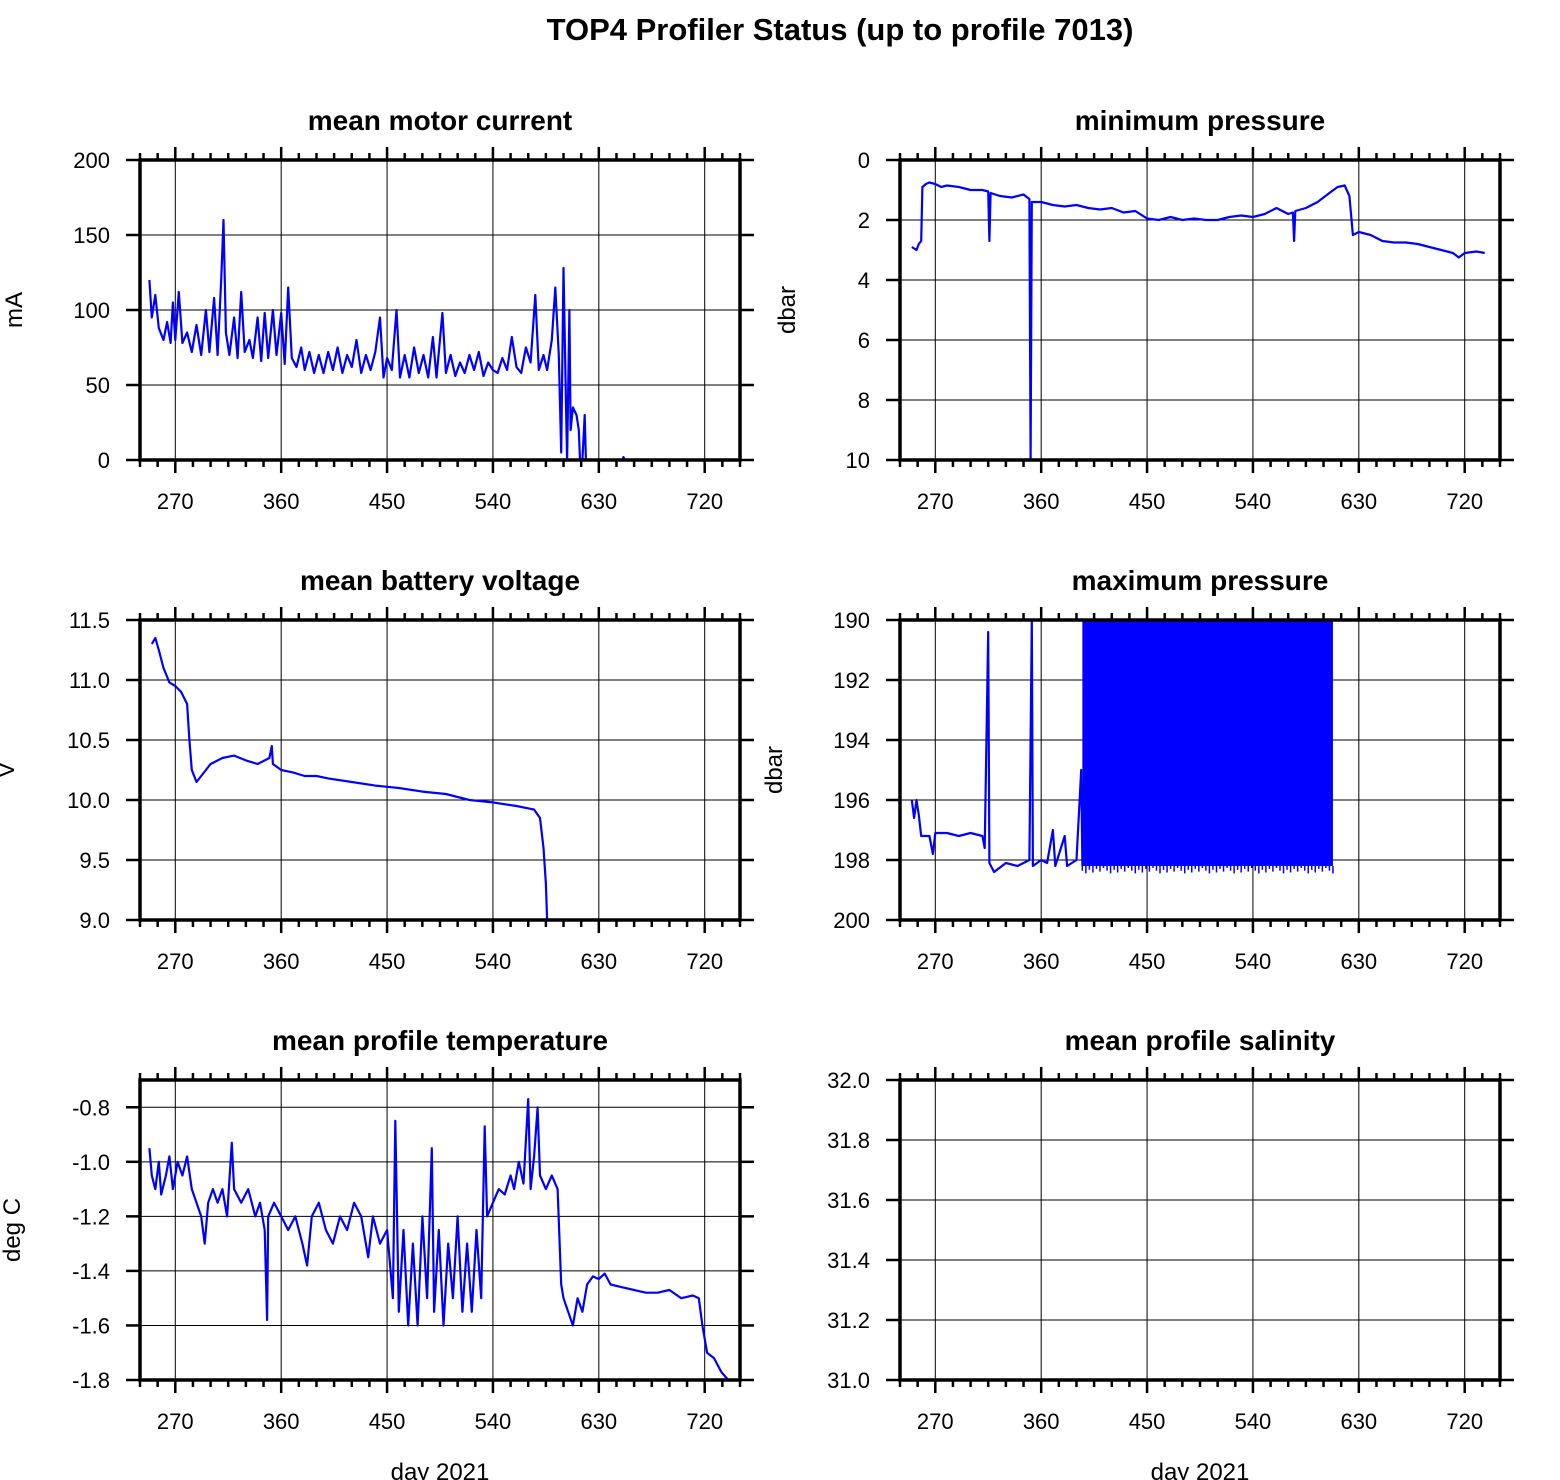 This screenshot has width=1560, height=1480. Describe the element at coordinates (98, 385) in the screenshot. I see `y-tick-label: 50` at that location.